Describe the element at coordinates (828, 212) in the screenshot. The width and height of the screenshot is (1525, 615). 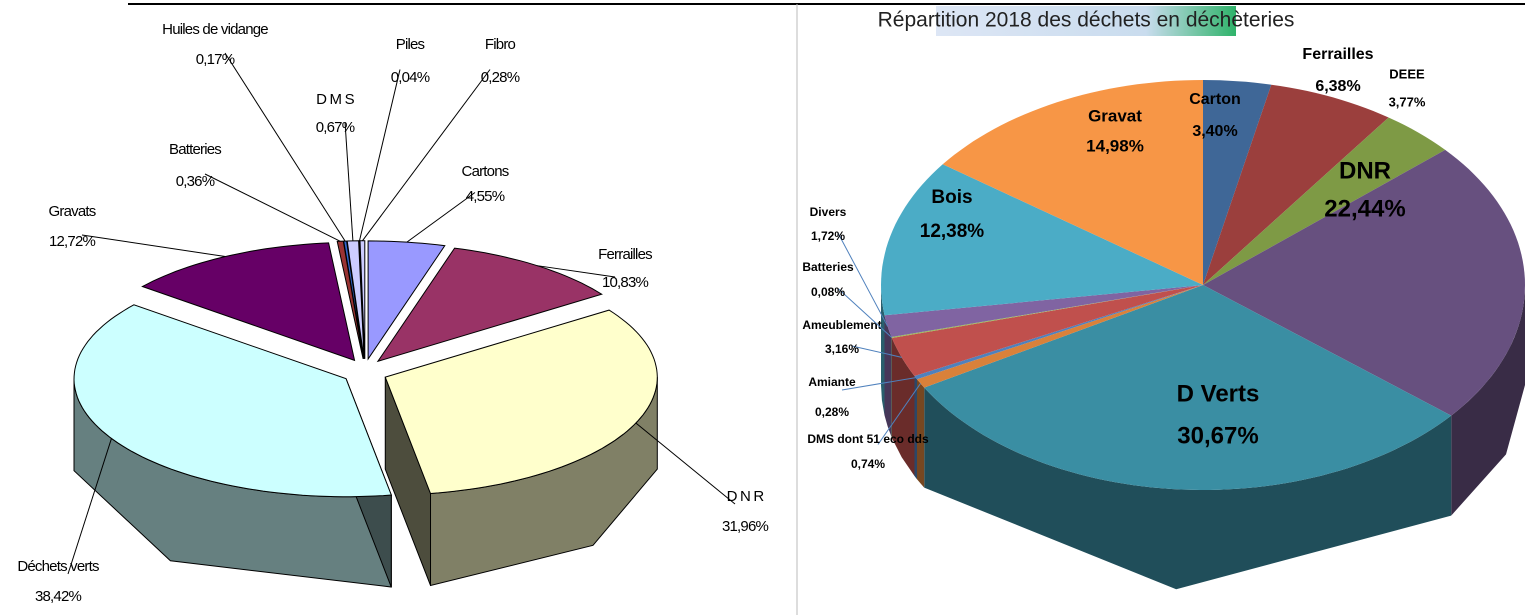
I see `slice-label: Divers` at that location.